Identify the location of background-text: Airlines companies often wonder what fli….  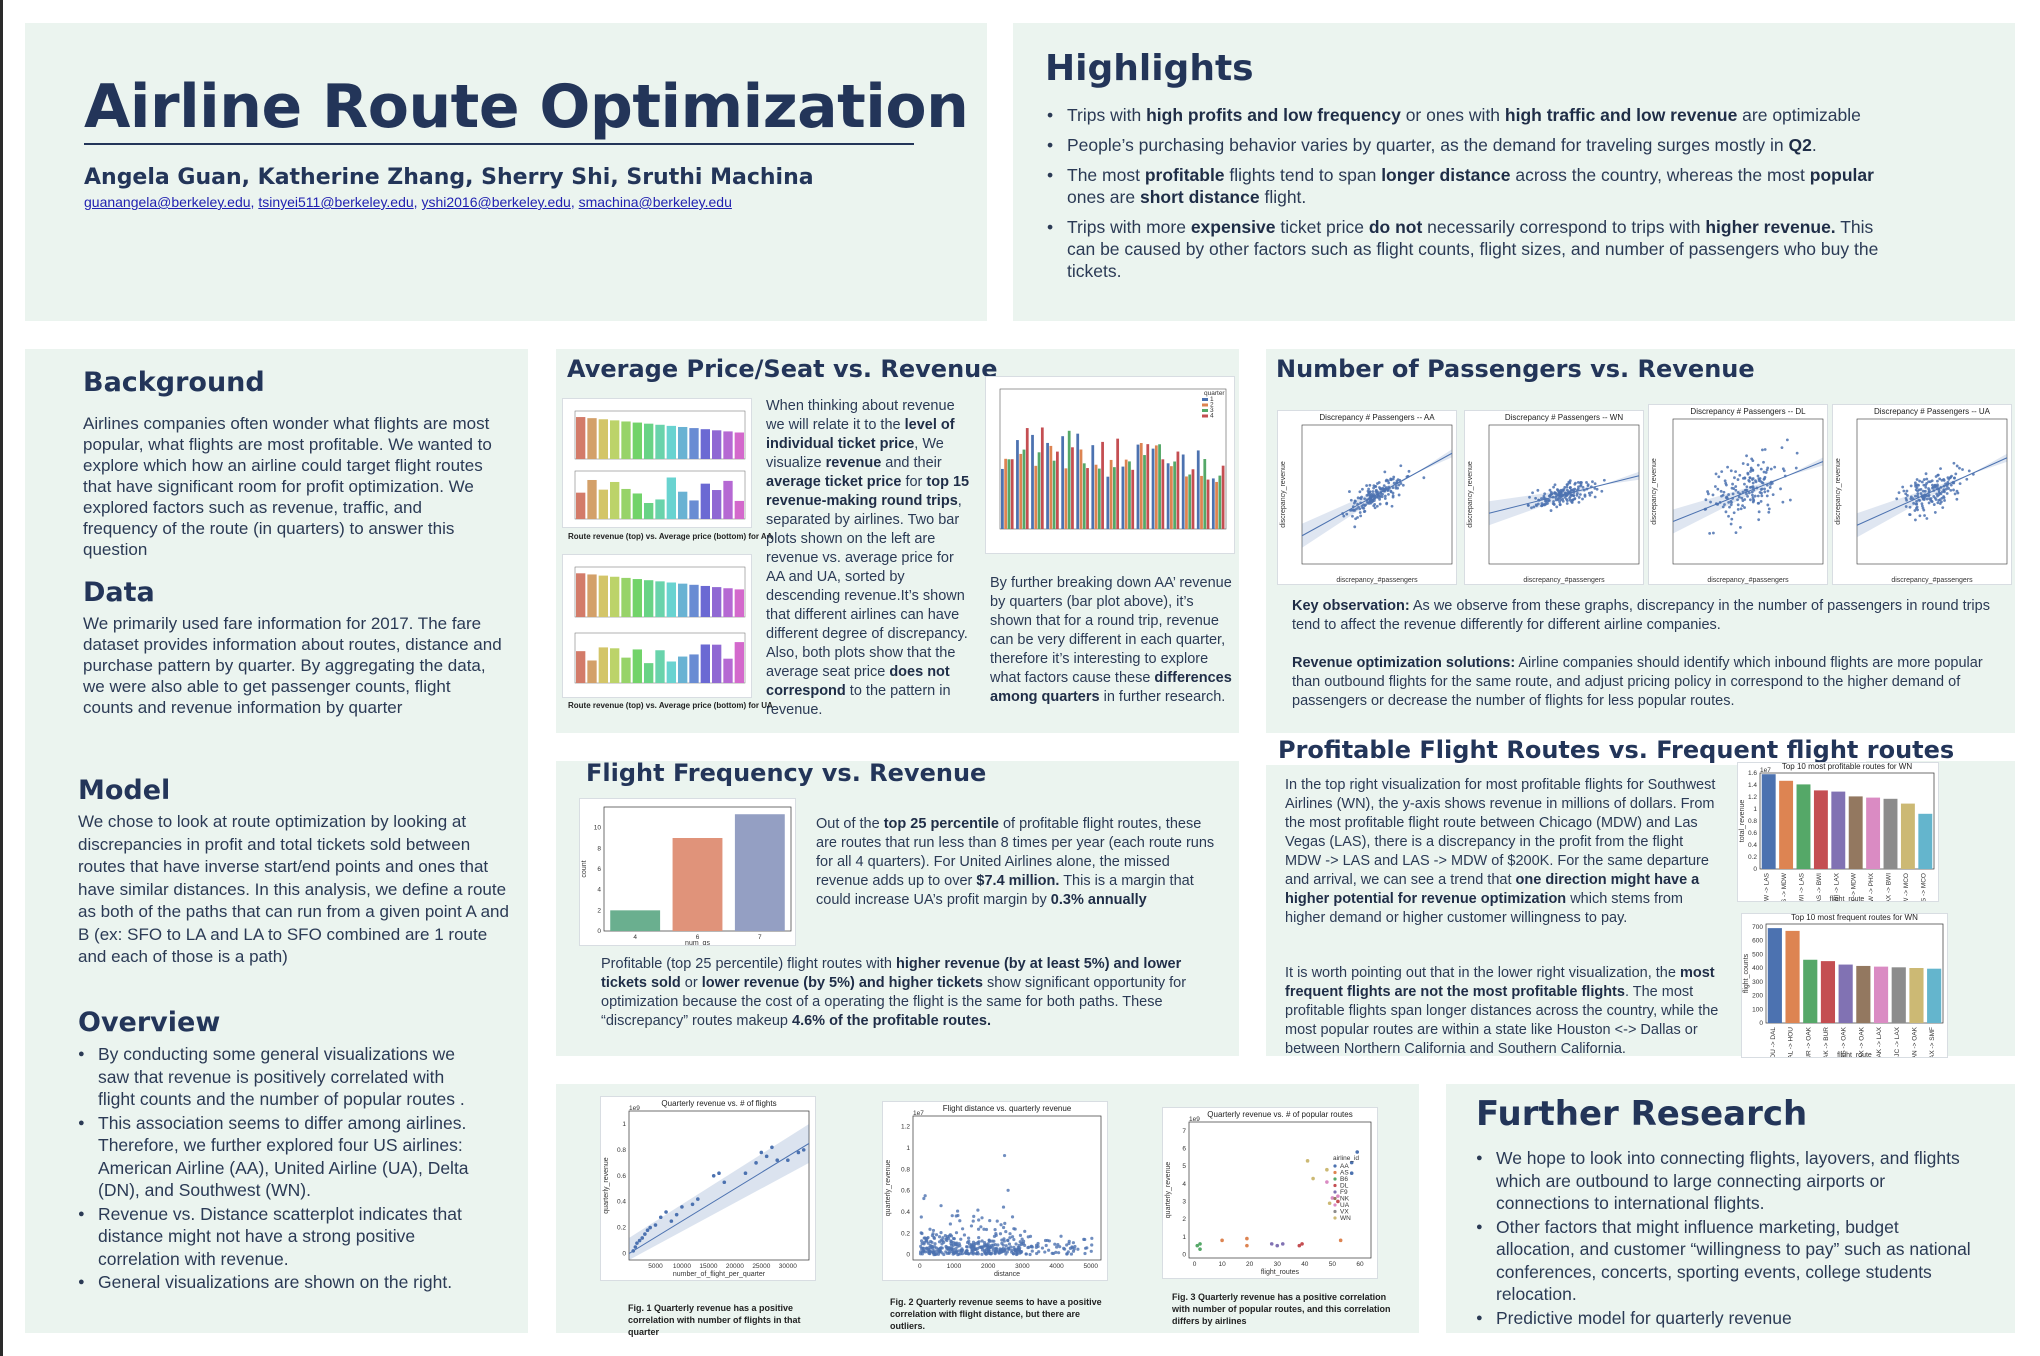
(287, 486).